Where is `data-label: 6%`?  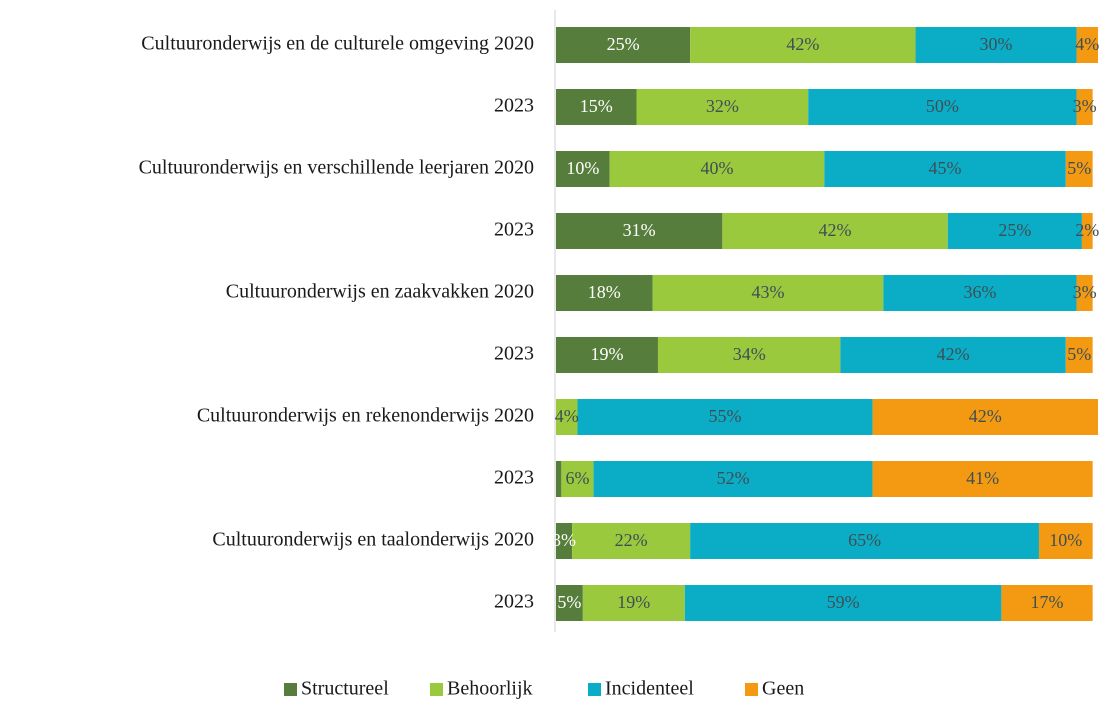 data-label: 6% is located at coordinates (577, 478).